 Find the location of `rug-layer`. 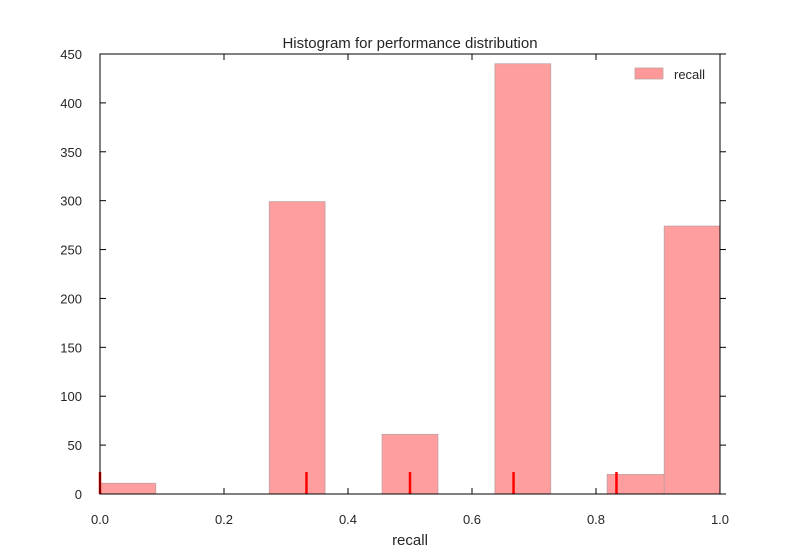

rug-layer is located at coordinates (358, 483).